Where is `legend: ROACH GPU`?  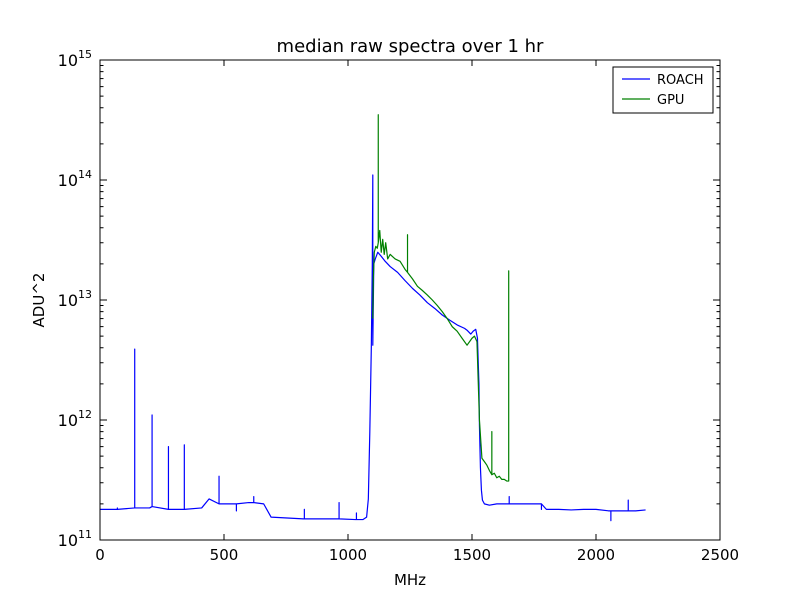
legend: ROACH GPU is located at coordinates (663, 90).